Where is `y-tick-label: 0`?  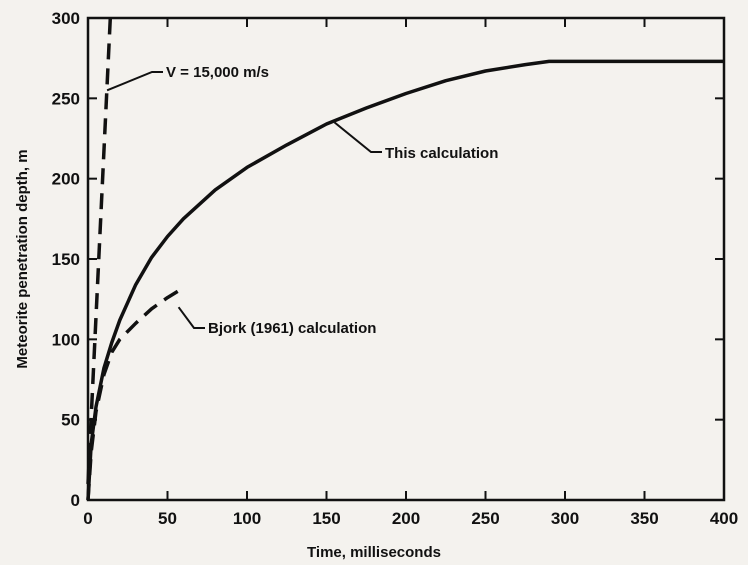 y-tick-label: 0 is located at coordinates (75, 500).